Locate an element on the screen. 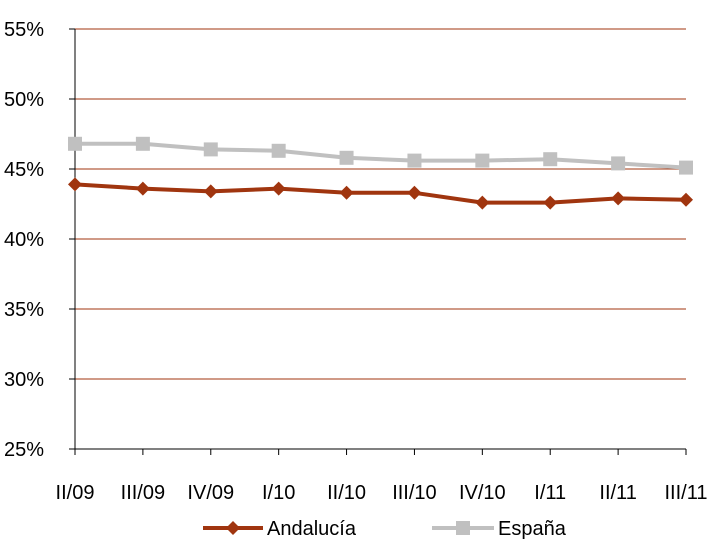  y-axis-tick-labels: 25% 30% 35% 40% 45% 50% 55% is located at coordinates (24, 240).